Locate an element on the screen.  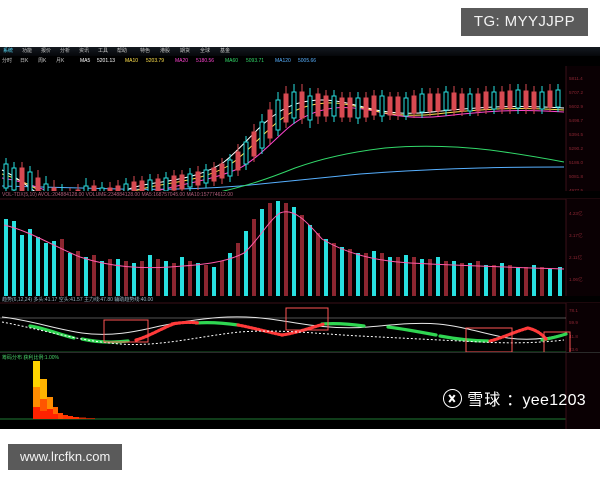
svg-text: 4977.5 is located at coordinates (576, 190).